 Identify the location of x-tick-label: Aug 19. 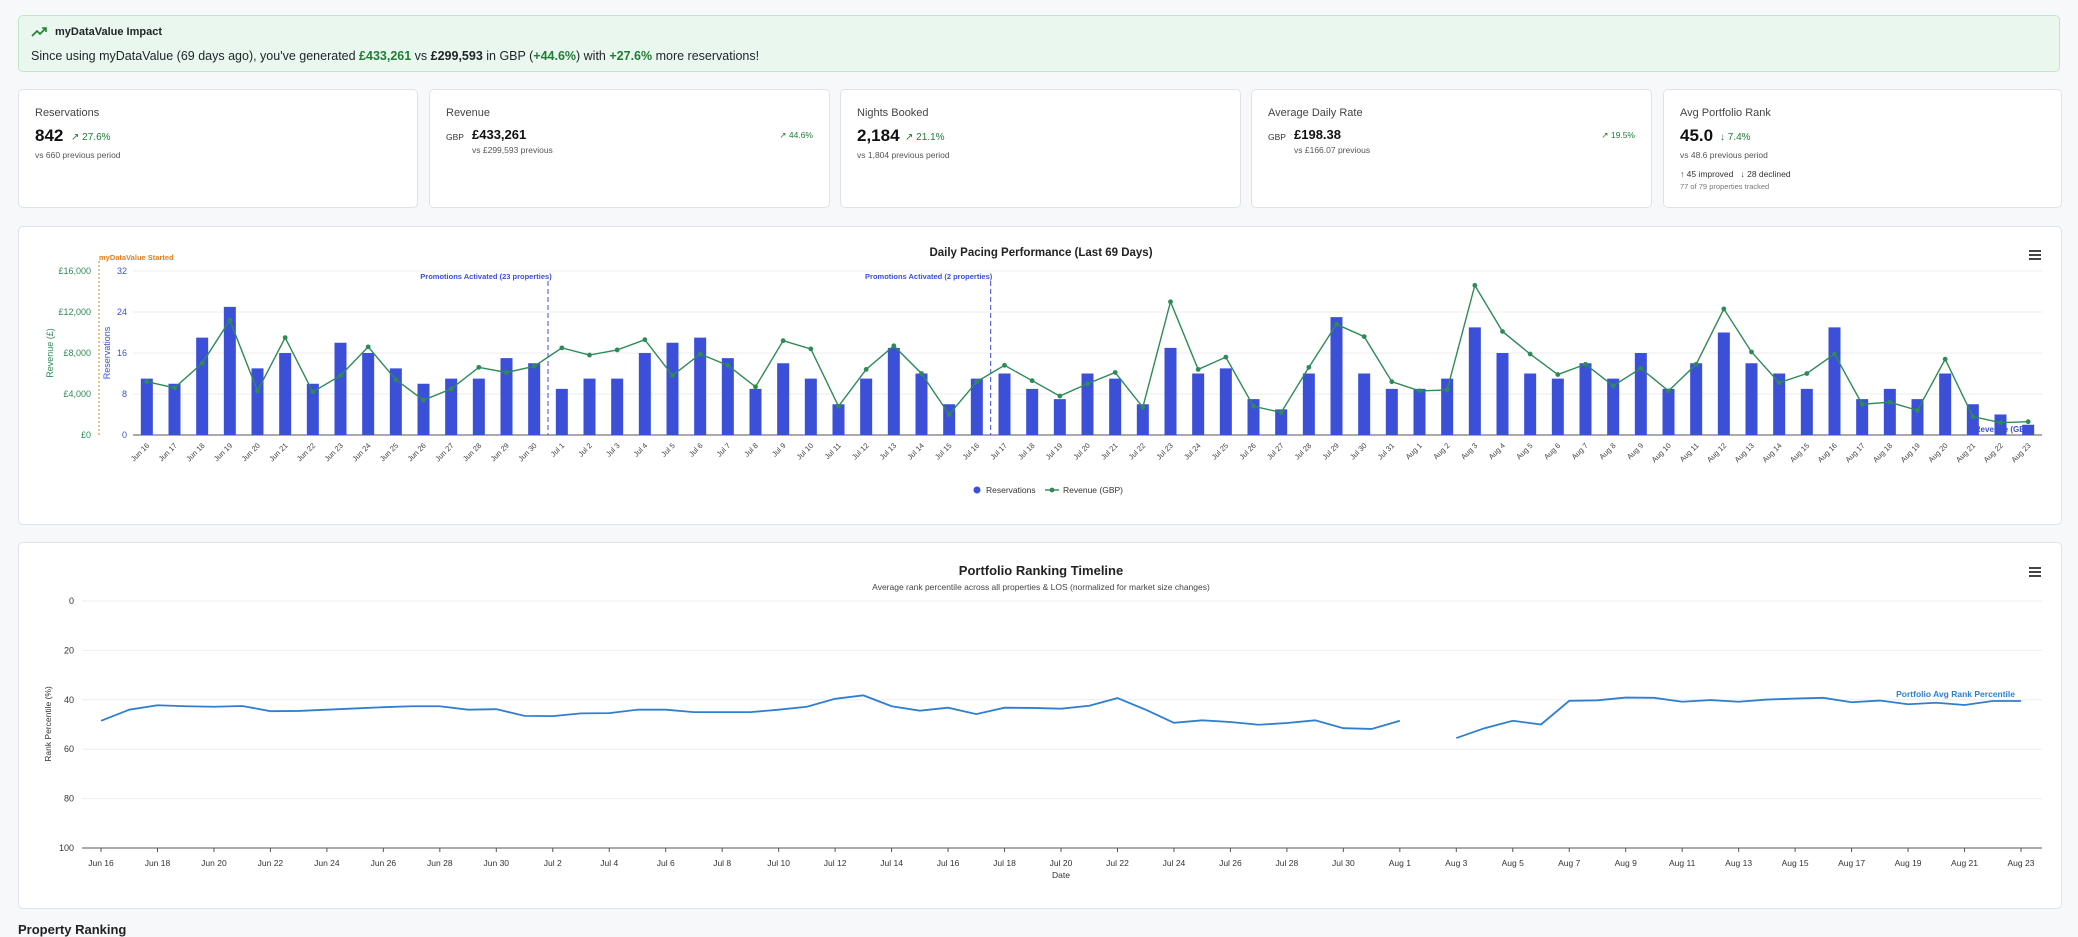
(1908, 863).